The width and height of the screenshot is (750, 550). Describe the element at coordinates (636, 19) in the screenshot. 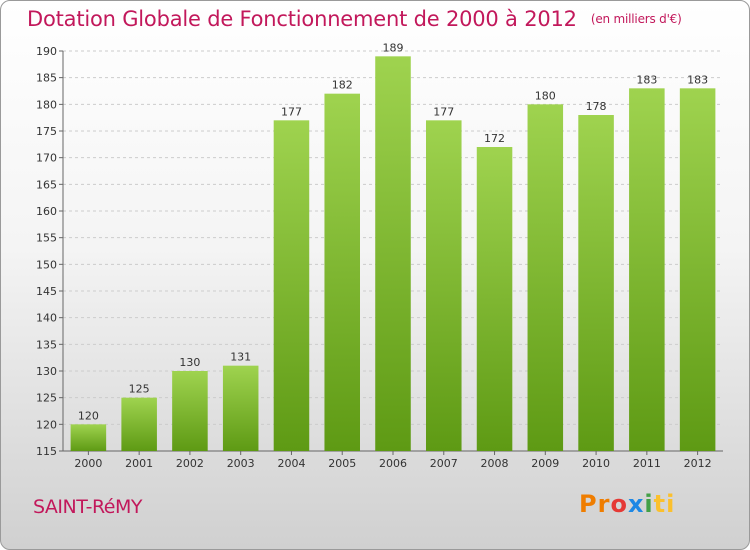

I see `unit-note: (en milliers d'€)` at that location.